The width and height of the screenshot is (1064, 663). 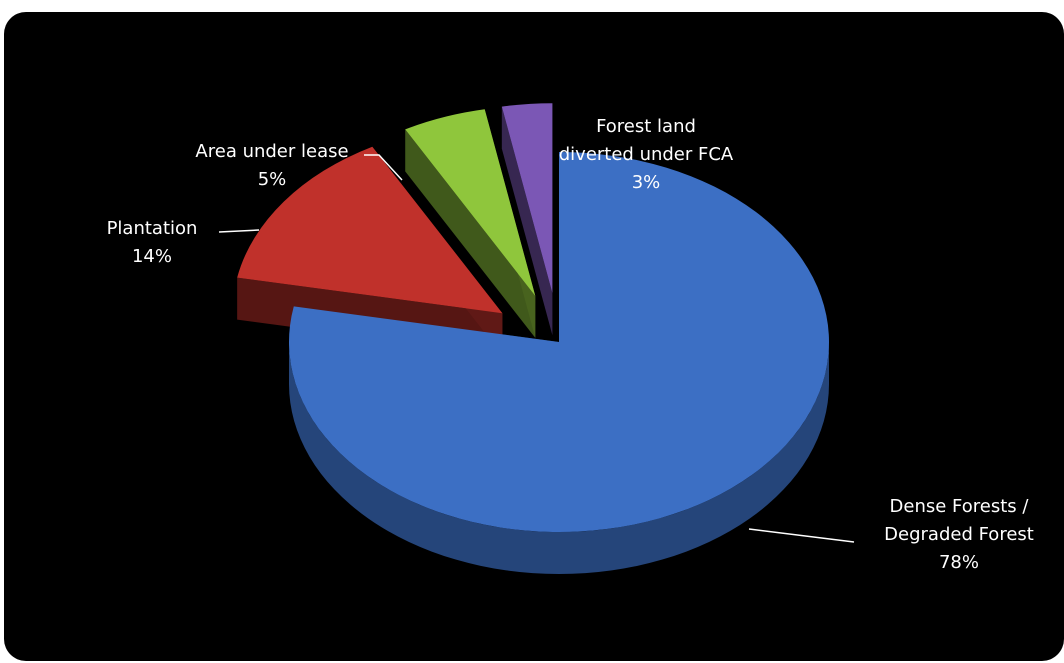 I want to click on slice-label: Plantation 14%, so click(x=152, y=242).